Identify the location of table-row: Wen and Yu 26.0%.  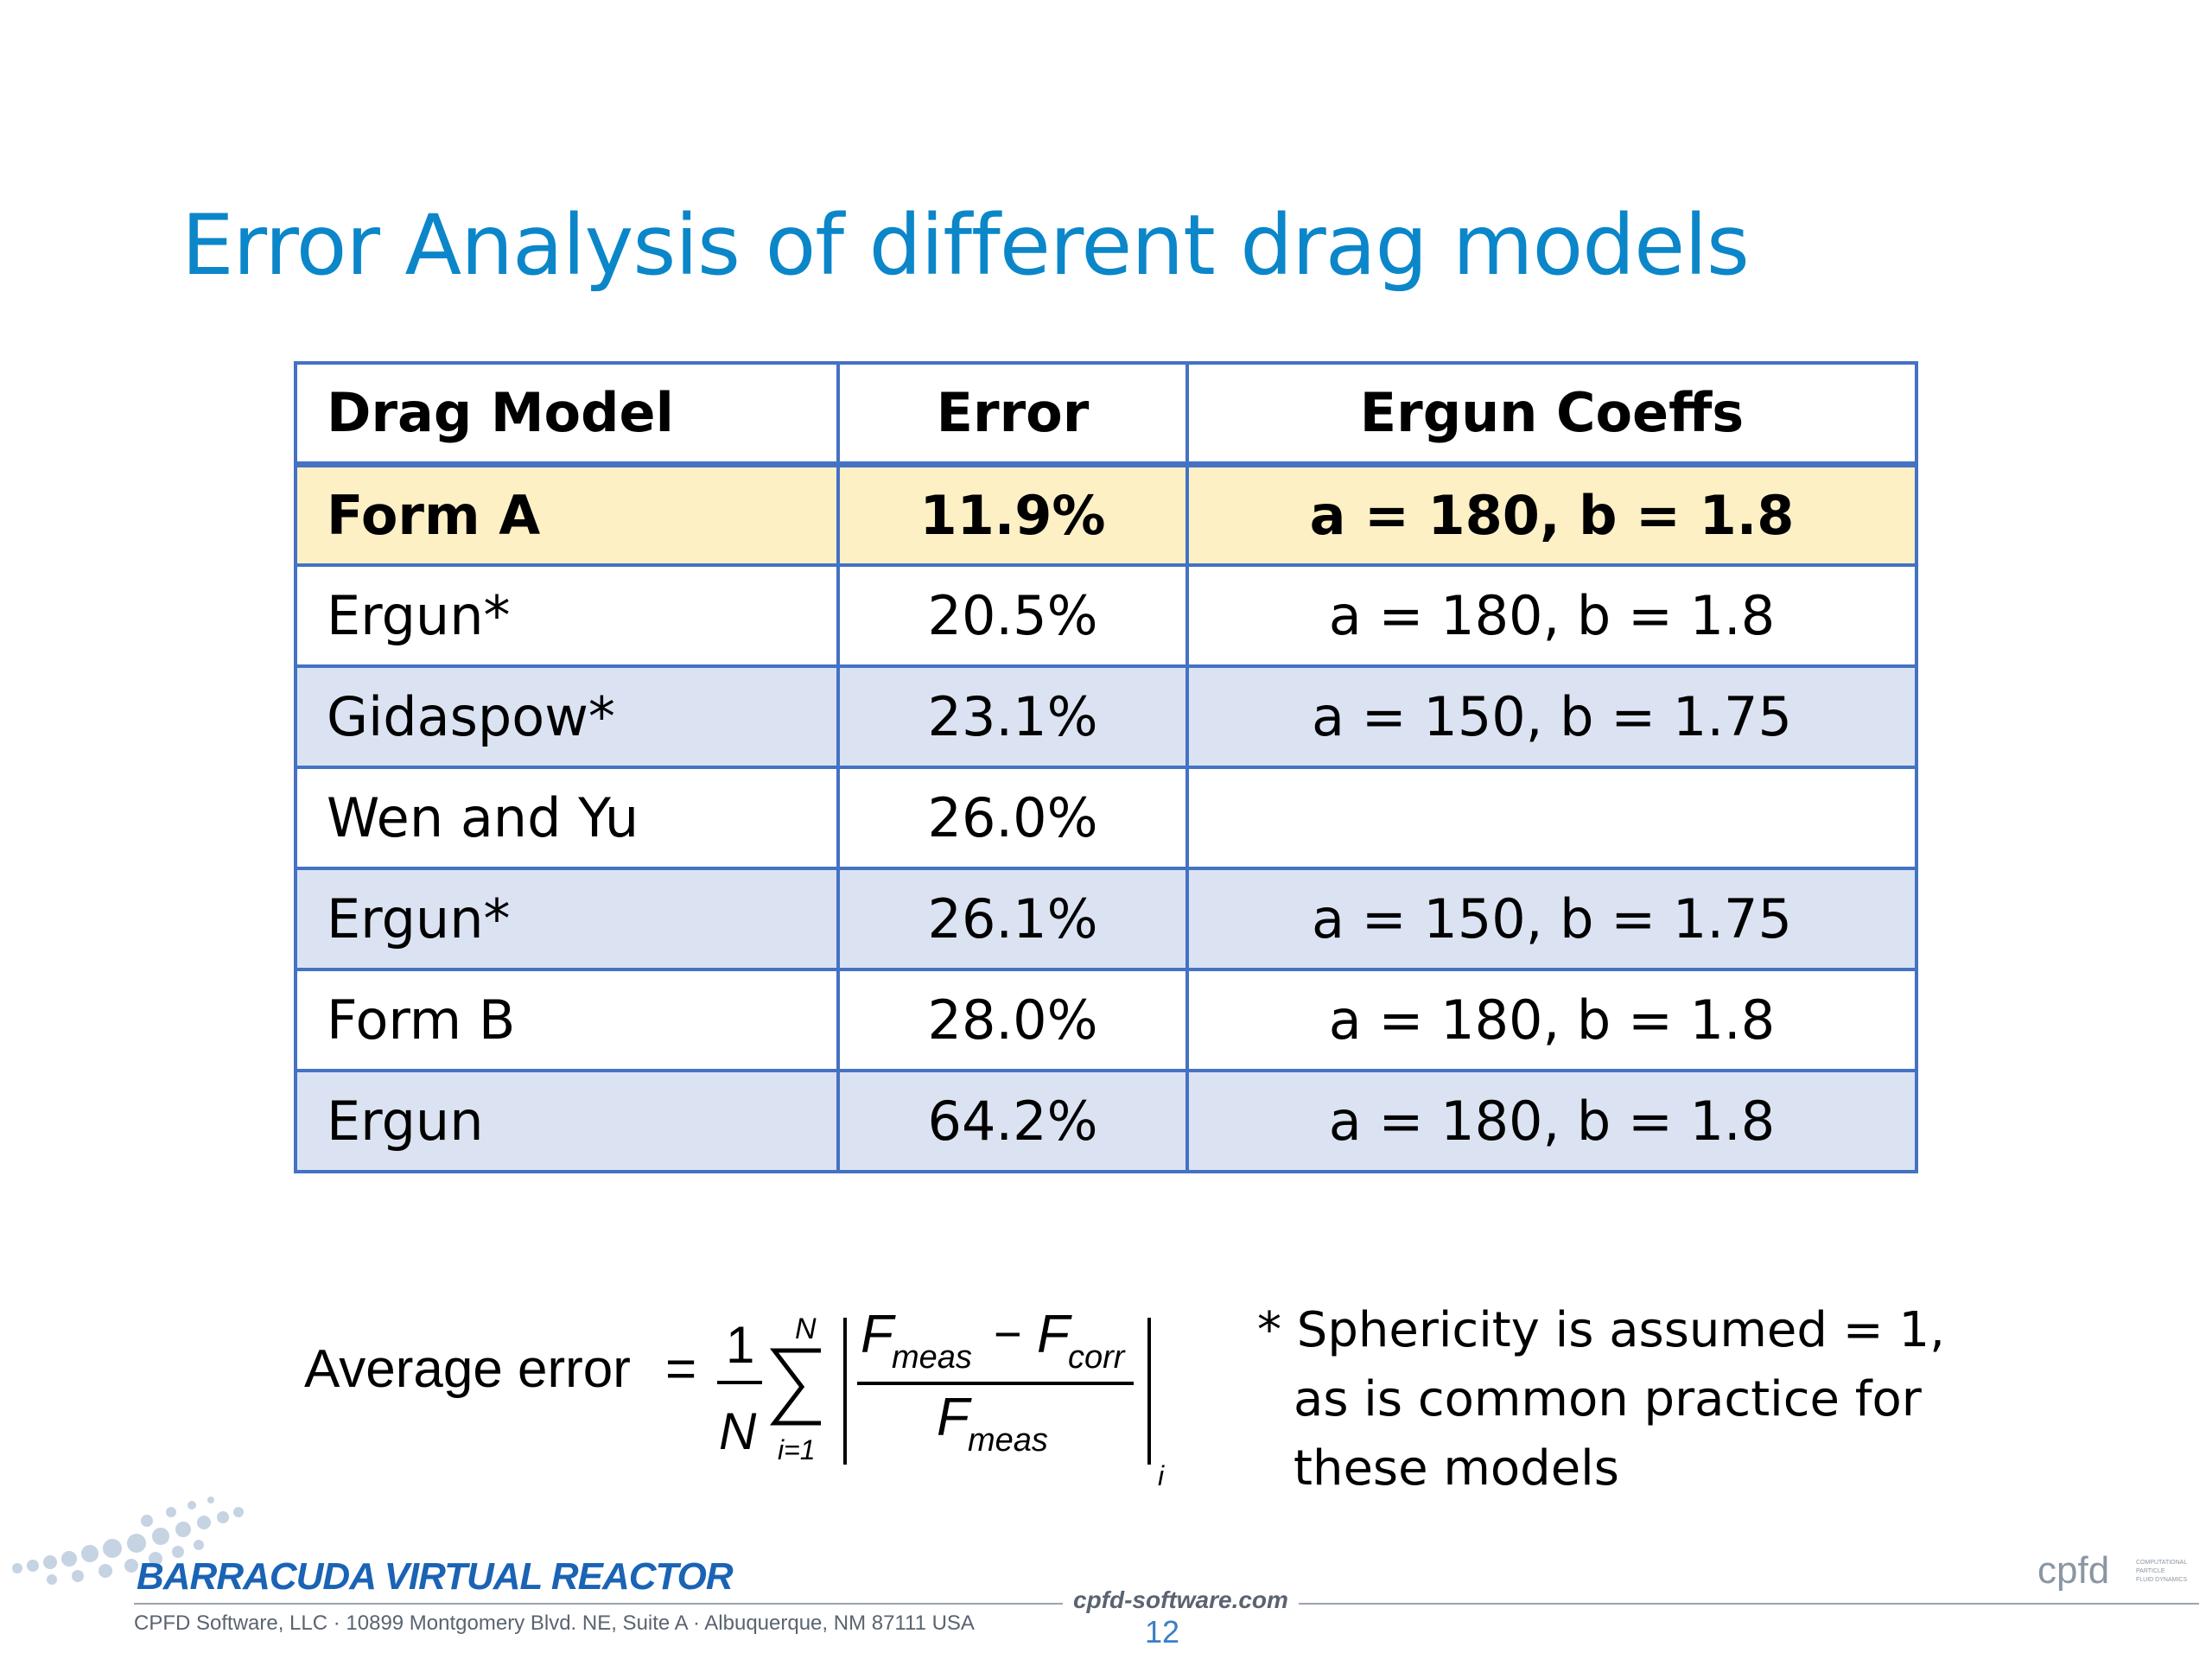
(1106, 818).